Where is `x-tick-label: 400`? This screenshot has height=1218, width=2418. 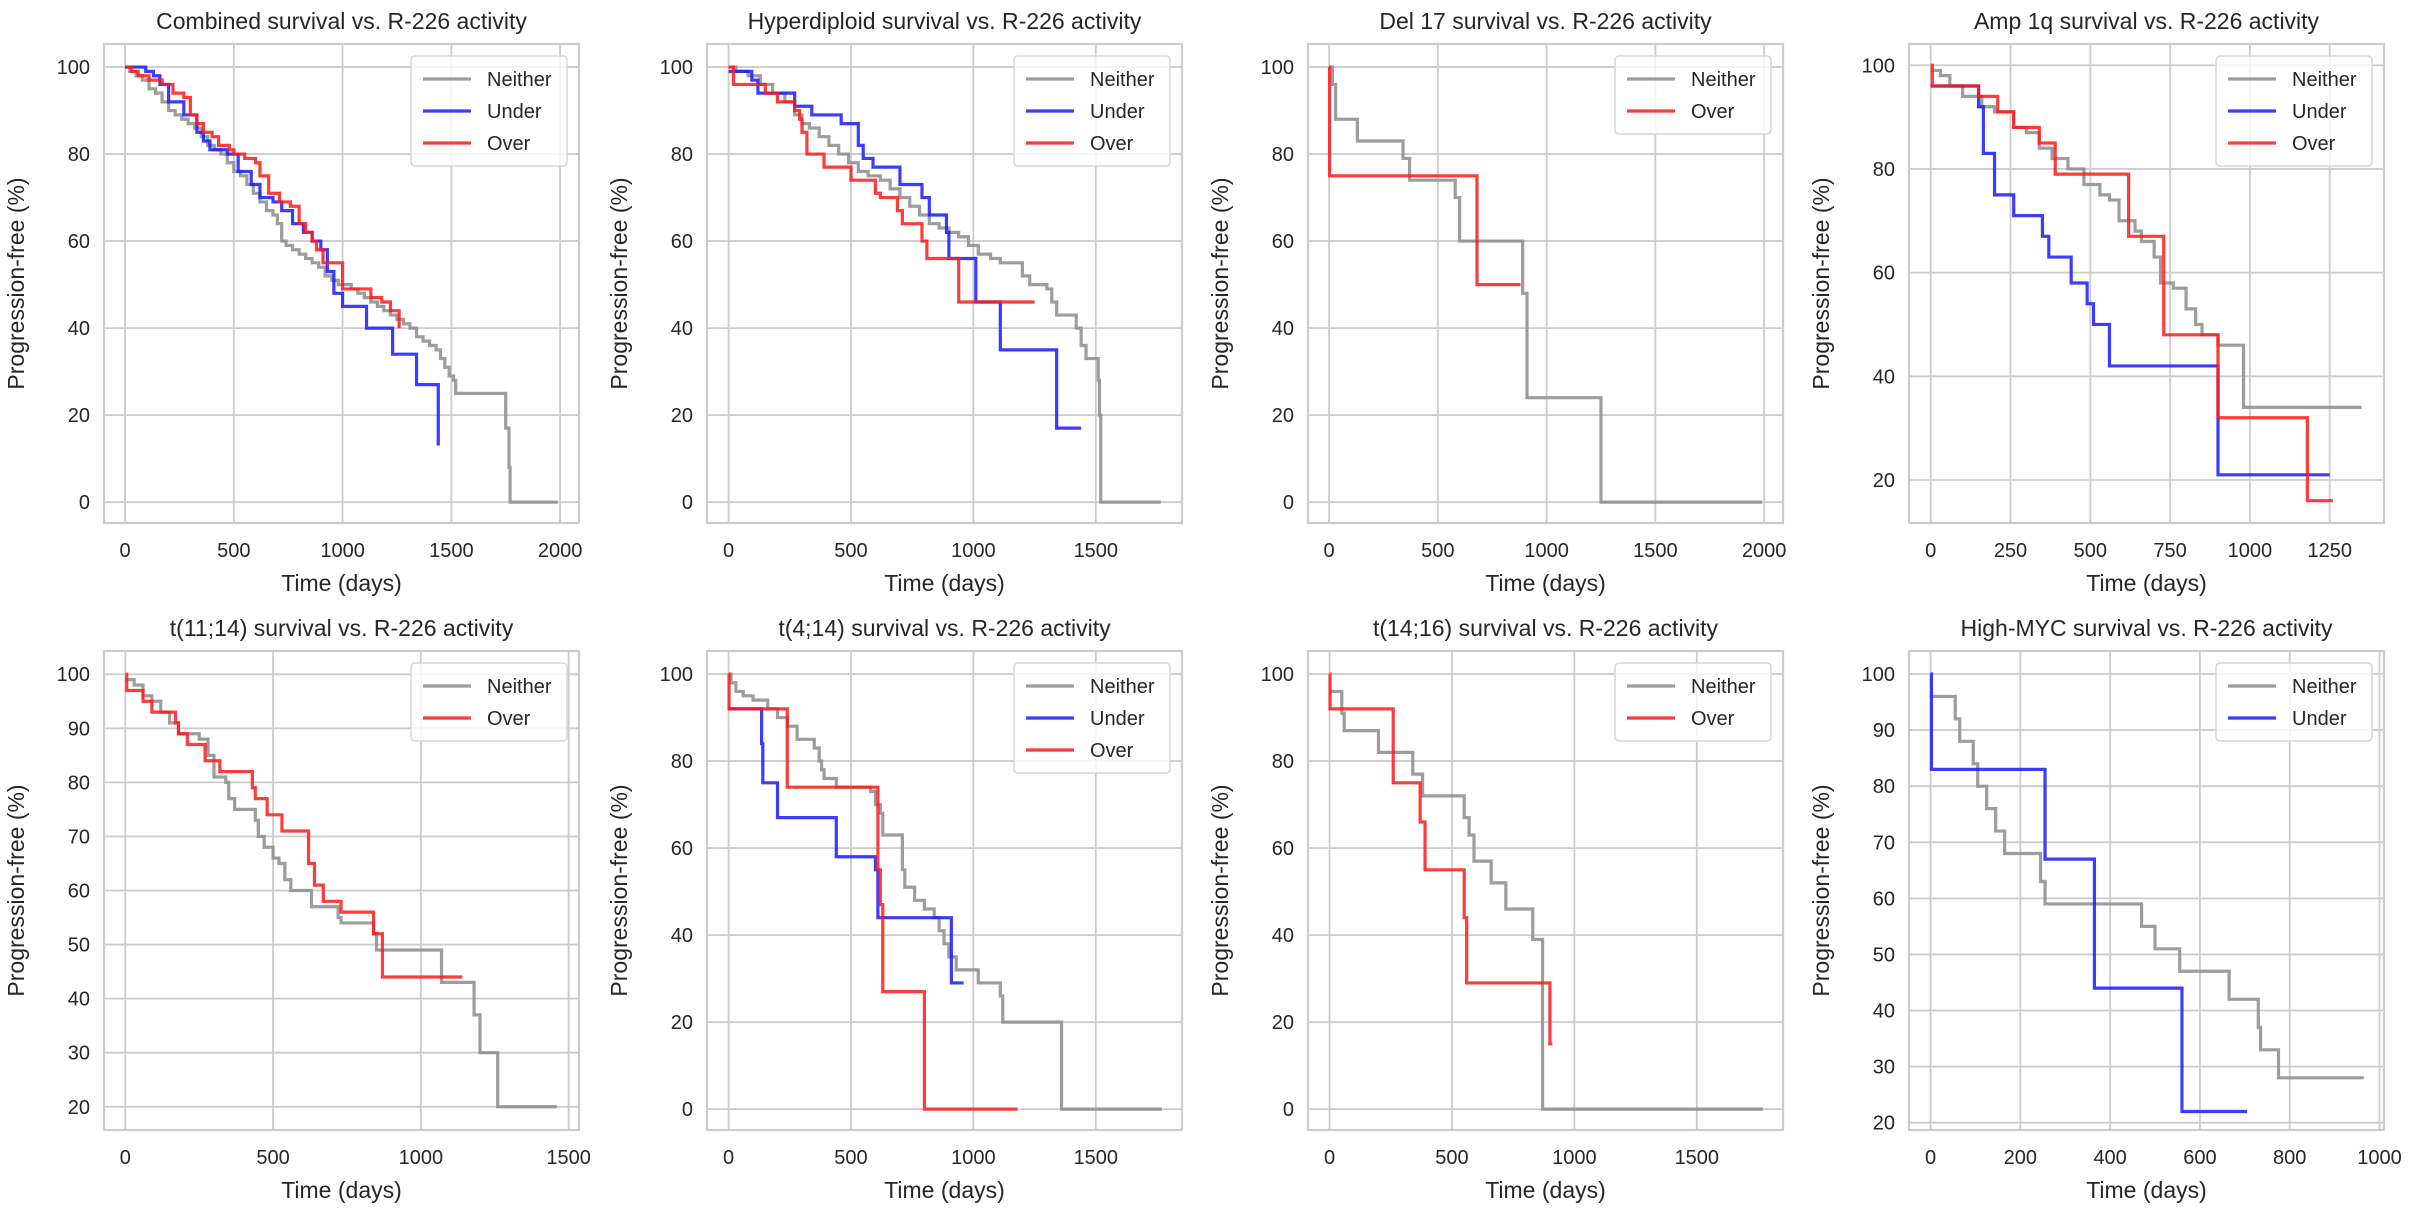
x-tick-label: 400 is located at coordinates (2109, 1158).